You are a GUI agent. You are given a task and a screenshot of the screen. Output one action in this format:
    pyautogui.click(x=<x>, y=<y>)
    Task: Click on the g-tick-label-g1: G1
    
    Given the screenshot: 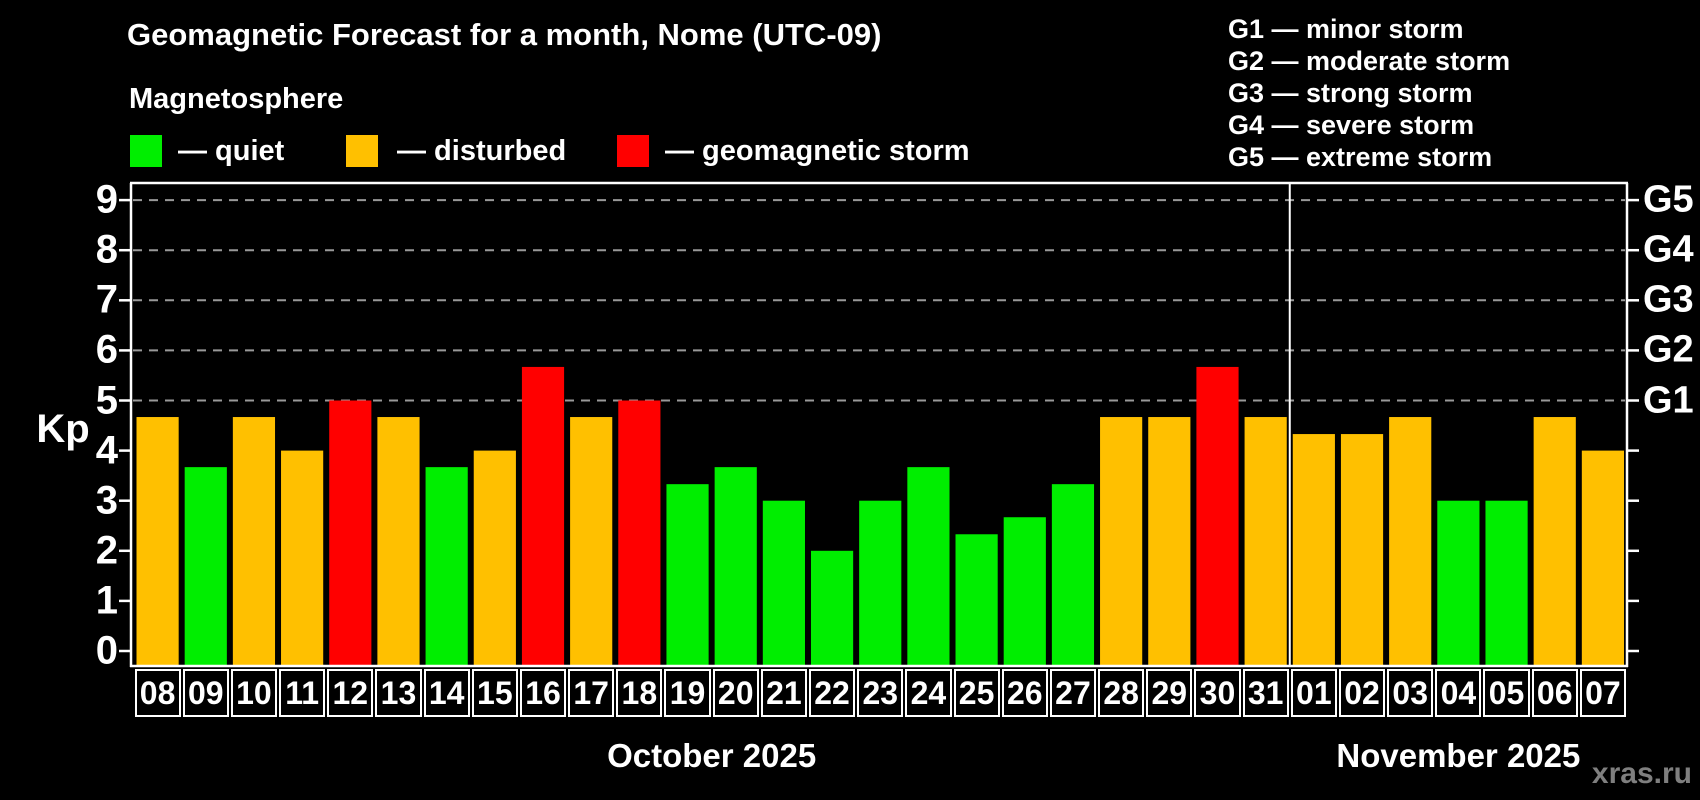 What is the action you would take?
    pyautogui.click(x=1668, y=400)
    